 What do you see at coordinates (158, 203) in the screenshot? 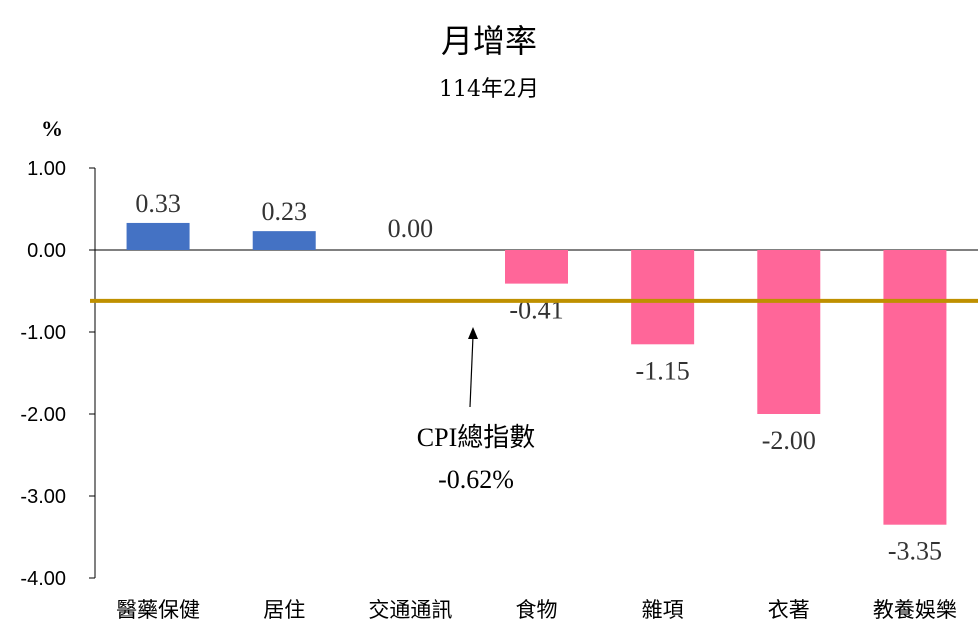
I see `data-label: 0.33` at bounding box center [158, 203].